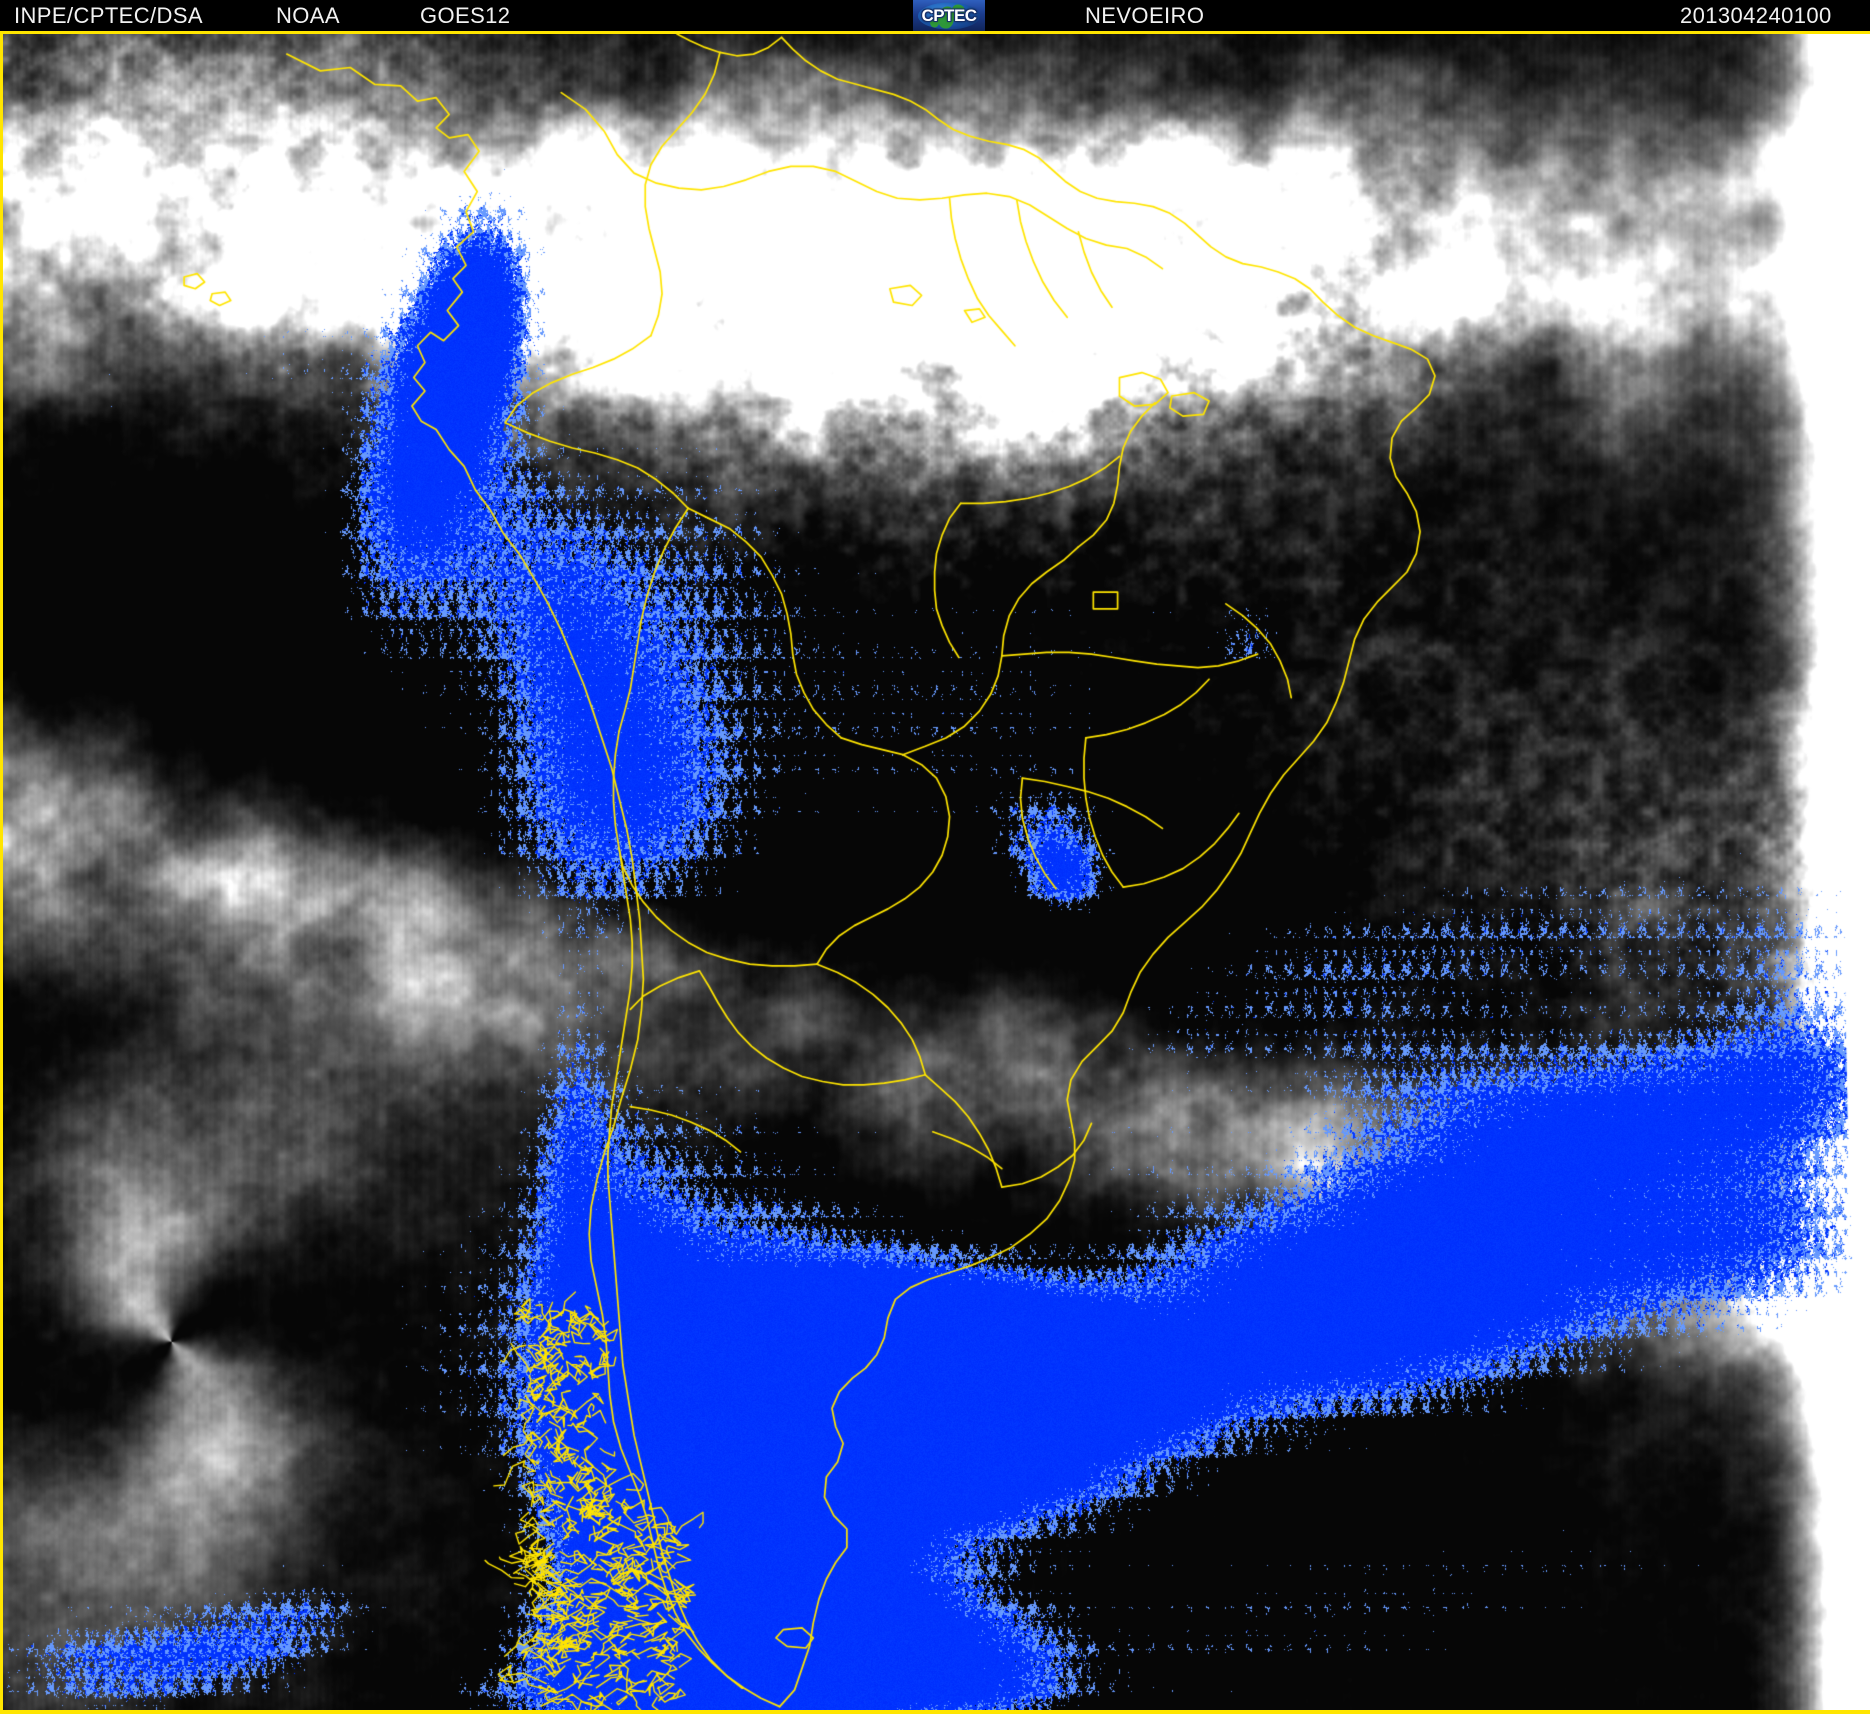 The width and height of the screenshot is (1870, 1714). I want to click on satellite-label: GOES12, so click(465, 15).